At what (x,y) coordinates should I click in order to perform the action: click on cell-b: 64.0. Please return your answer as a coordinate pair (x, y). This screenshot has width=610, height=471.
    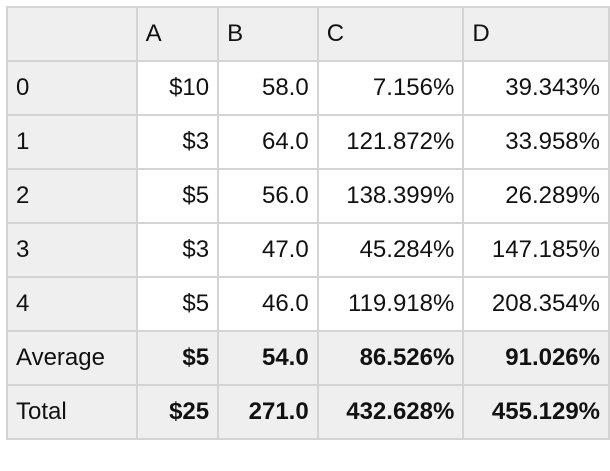
    Looking at the image, I should click on (268, 142).